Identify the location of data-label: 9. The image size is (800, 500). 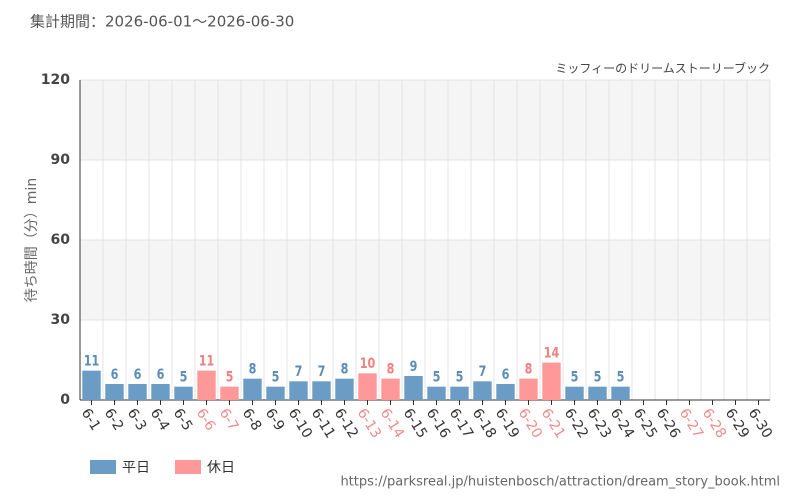
(414, 366).